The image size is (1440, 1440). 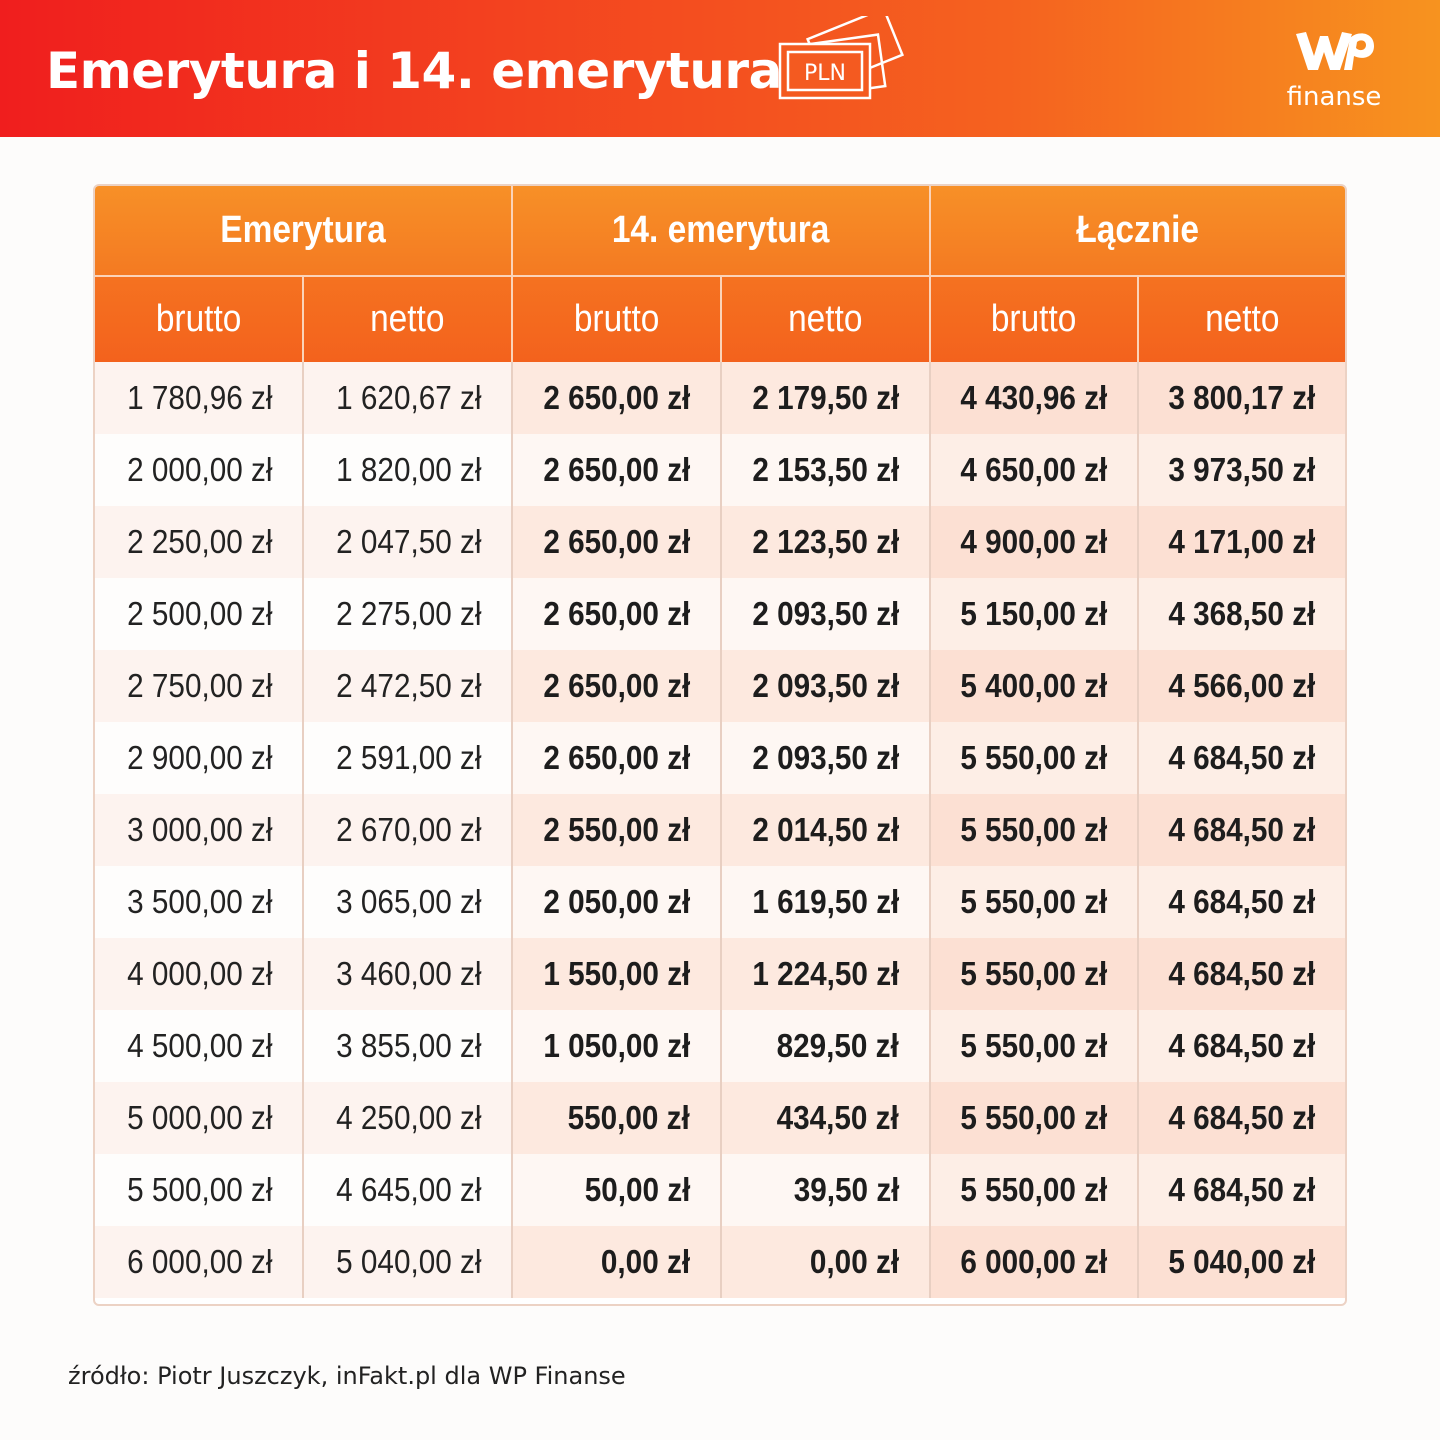 What do you see at coordinates (617, 830) in the screenshot?
I see `table-cell: 2 550,00 zł` at bounding box center [617, 830].